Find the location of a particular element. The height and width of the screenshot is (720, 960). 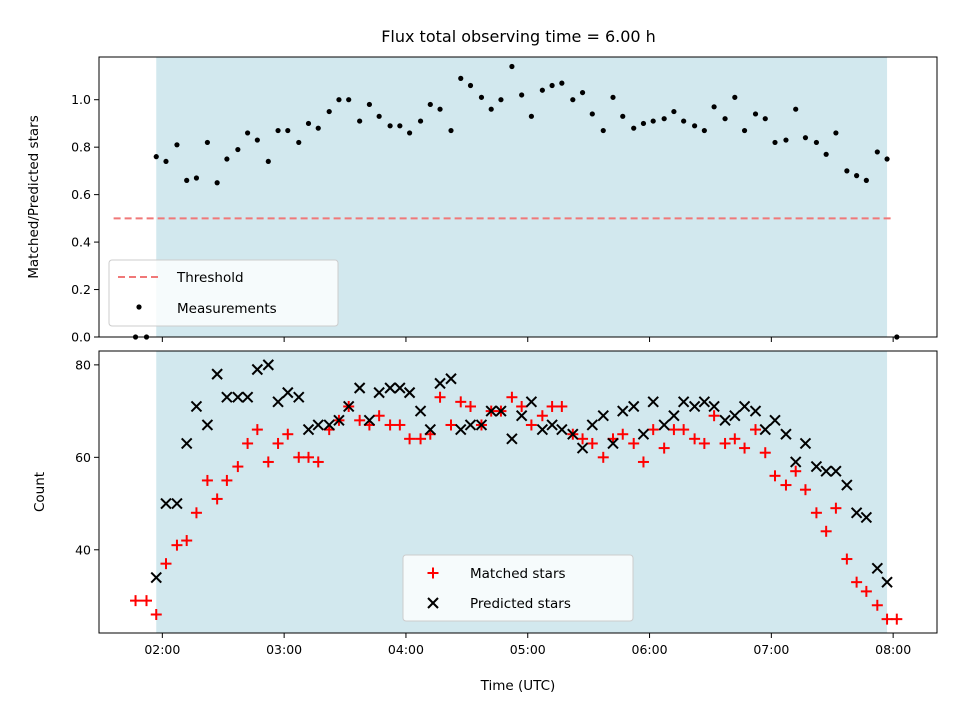

count-y-axis-label: Count is located at coordinates (40, 492).